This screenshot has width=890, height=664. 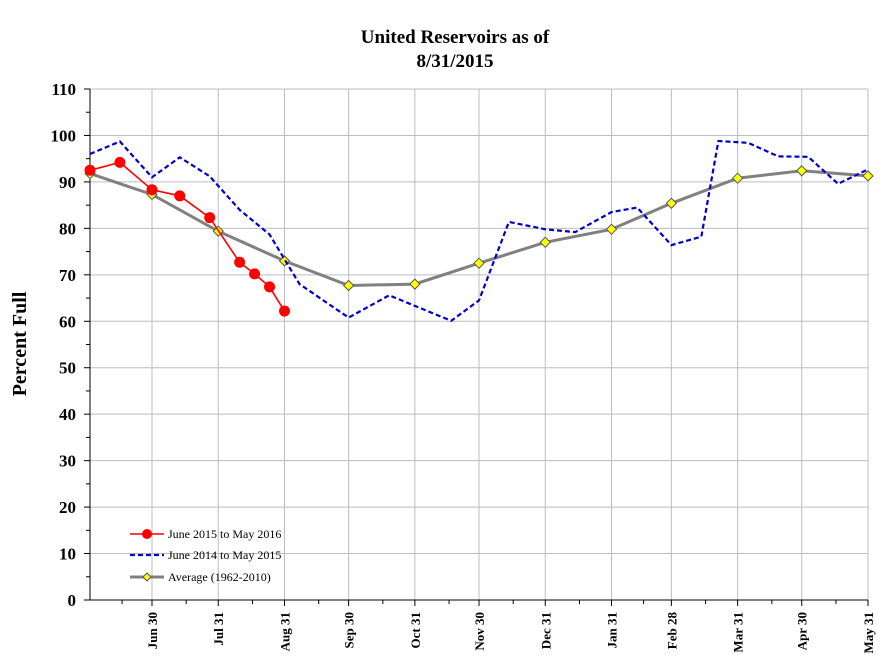 I want to click on x-tick-label: Jan 31, so click(x=612, y=630).